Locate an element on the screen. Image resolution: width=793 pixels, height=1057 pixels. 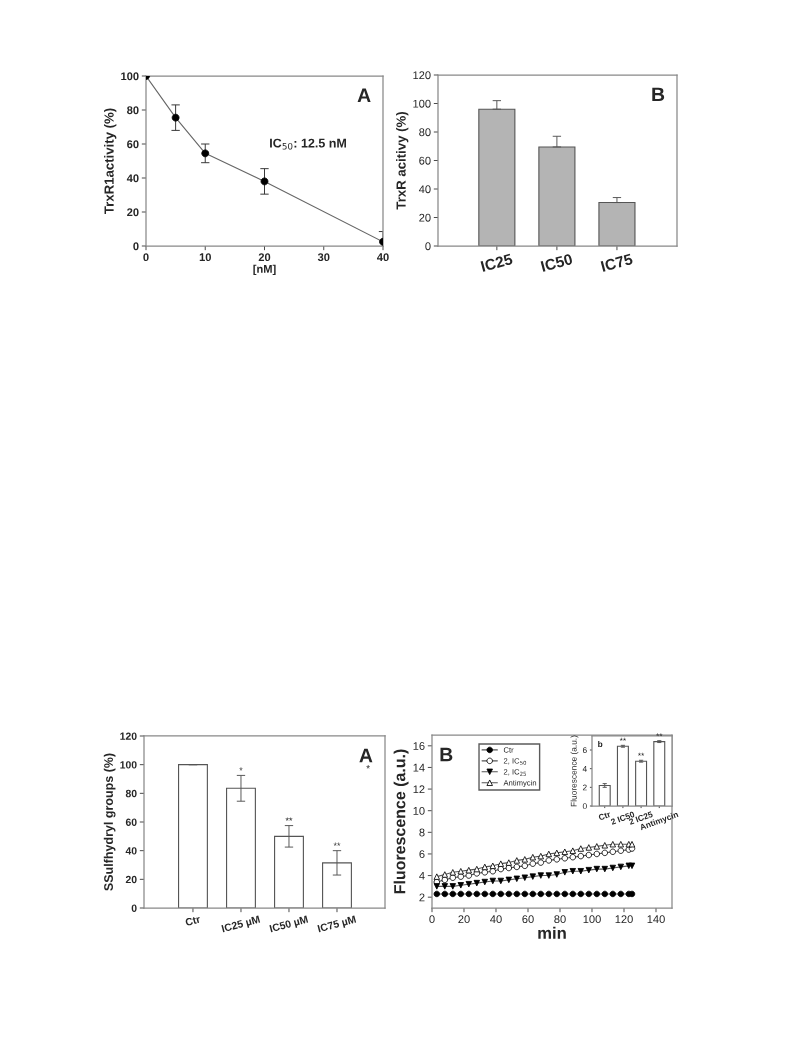
chart-title: b is located at coordinates (600, 744).